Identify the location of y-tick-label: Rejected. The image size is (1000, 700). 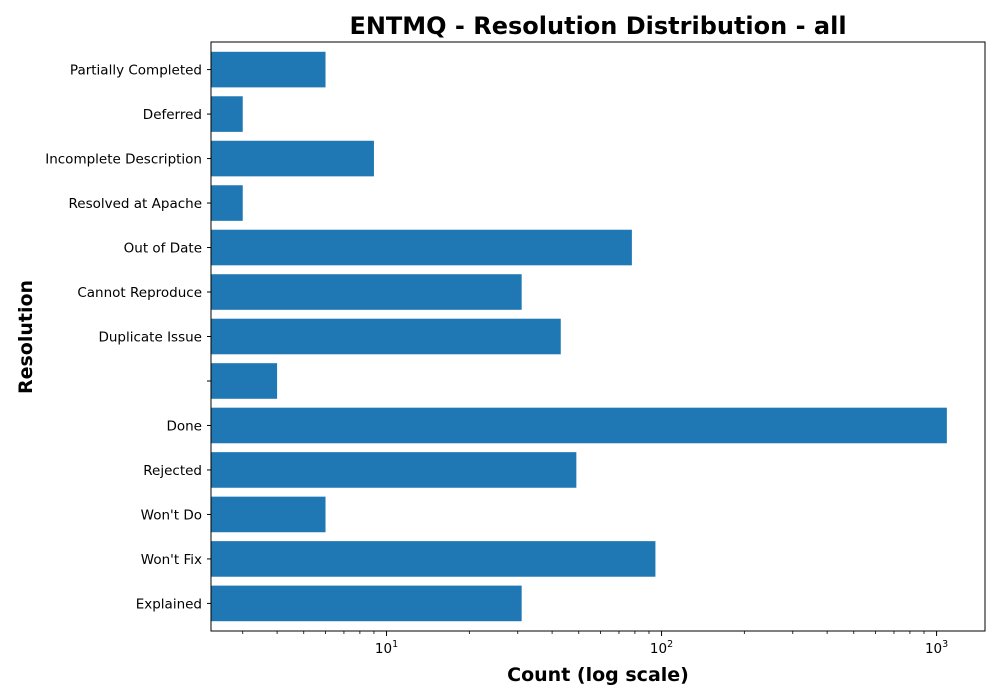
(172, 471).